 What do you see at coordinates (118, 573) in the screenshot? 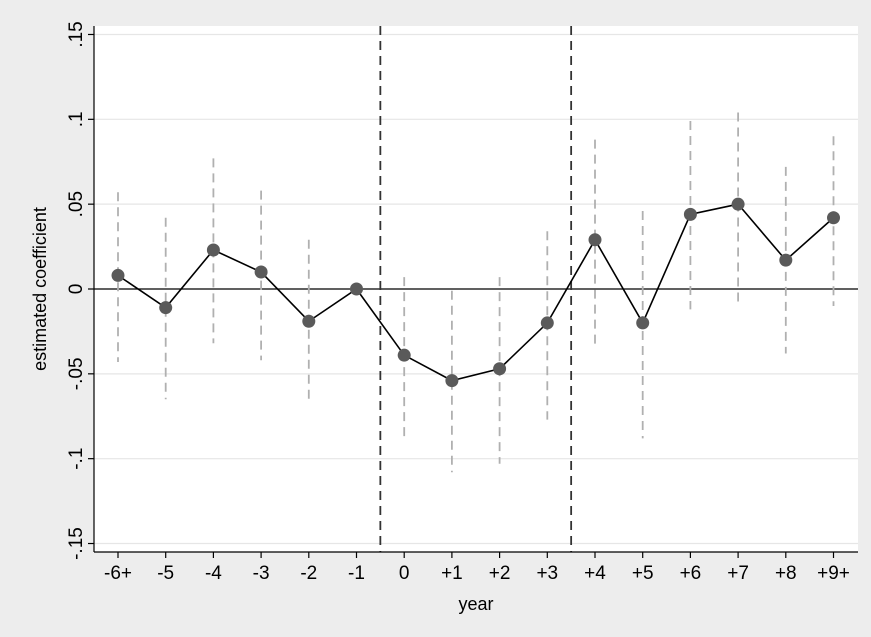
I see `x-tick-label: -6+` at bounding box center [118, 573].